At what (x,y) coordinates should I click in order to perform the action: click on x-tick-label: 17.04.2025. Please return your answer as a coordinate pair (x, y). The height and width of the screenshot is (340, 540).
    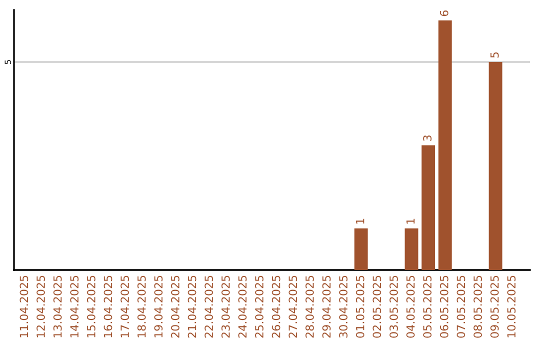
    Looking at the image, I should click on (124, 307).